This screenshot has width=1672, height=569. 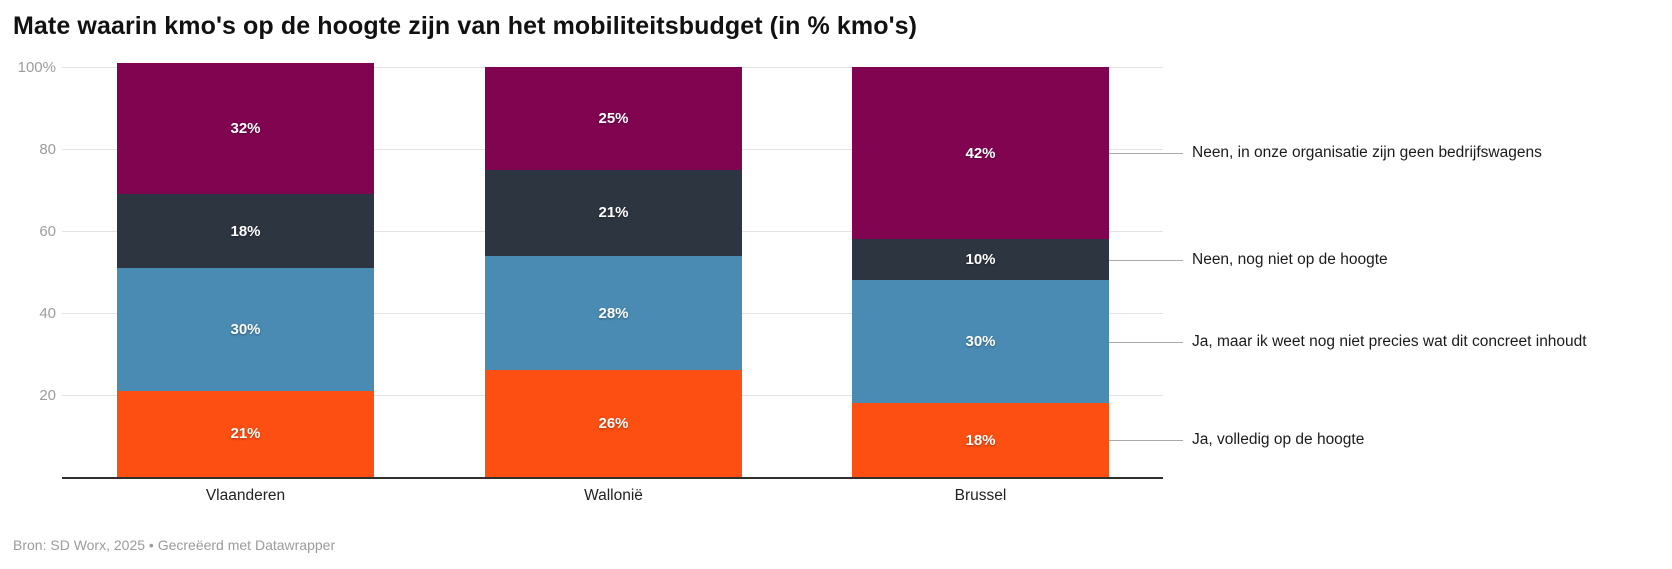 I want to click on segment-value-label: 25%, so click(x=613, y=118).